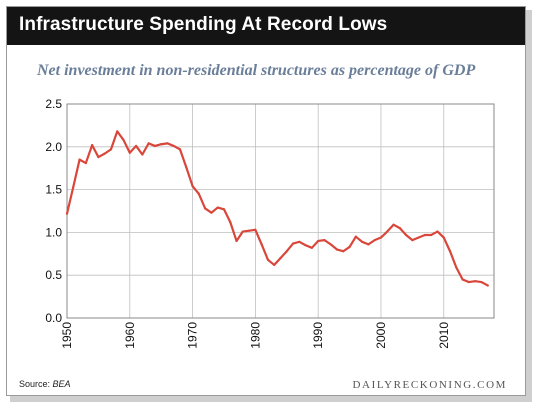 This screenshot has height=408, width=540. What do you see at coordinates (53, 147) in the screenshot?
I see `y-tick-label: 2.0` at bounding box center [53, 147].